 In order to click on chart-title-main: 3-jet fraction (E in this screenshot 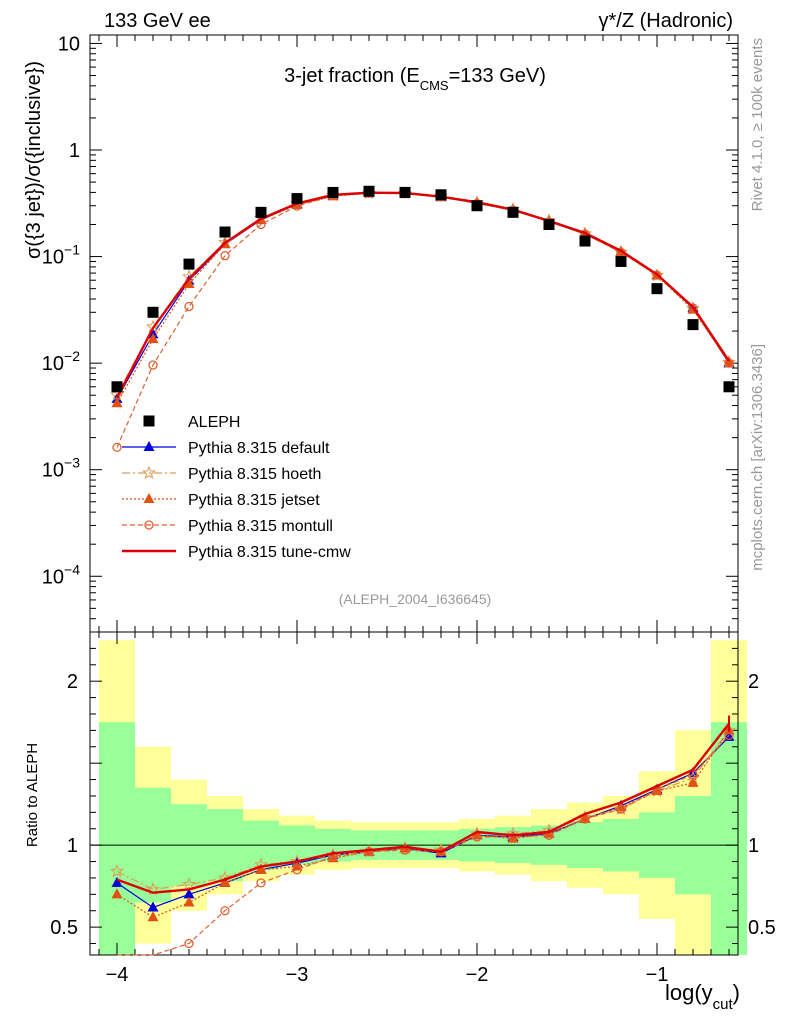, I will do `click(352, 76)`.